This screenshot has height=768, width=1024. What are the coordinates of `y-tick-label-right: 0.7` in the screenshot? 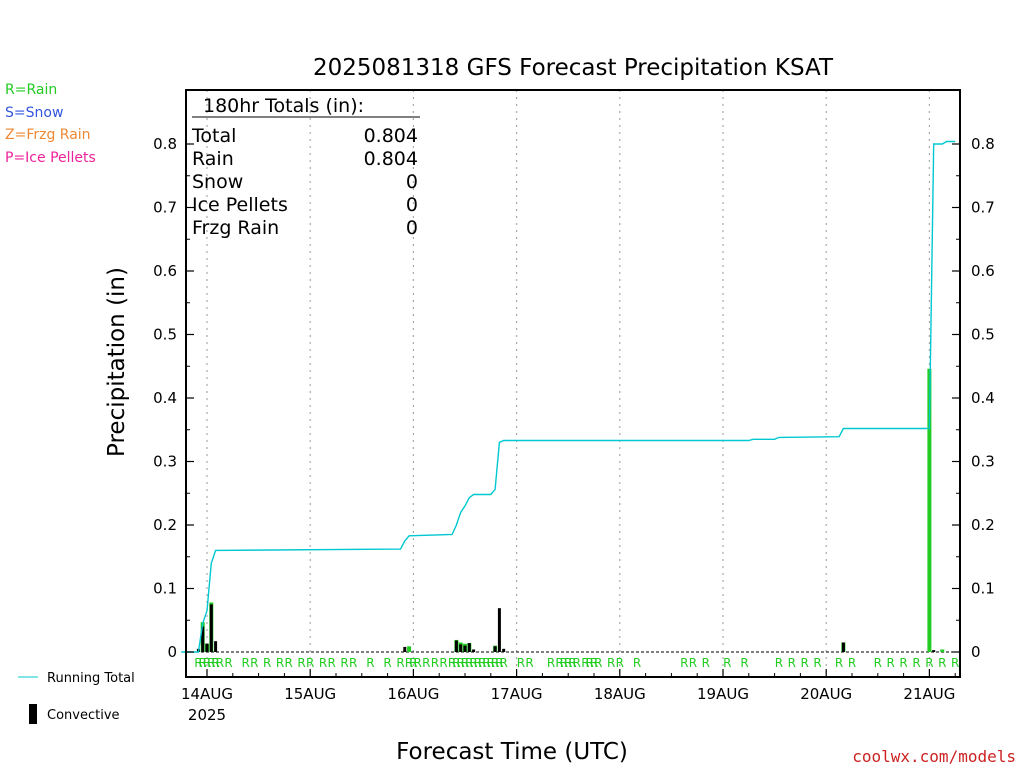 It's located at (983, 208).